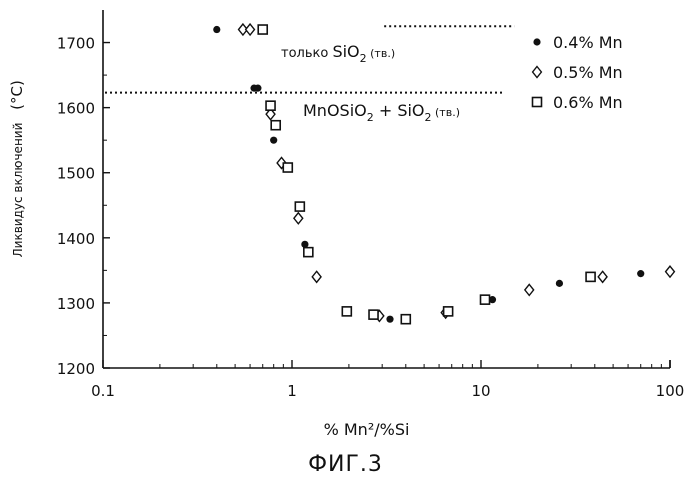 Image resolution: width=691 pixels, height=500 pixels. Describe the element at coordinates (76, 174) in the screenshot. I see `y-tick-label: 1500` at that location.